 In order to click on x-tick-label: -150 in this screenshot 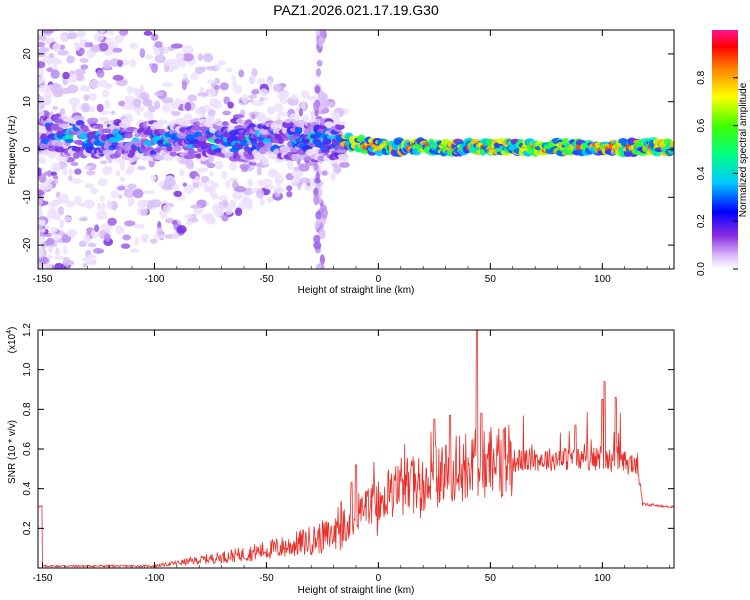, I will do `click(42, 578)`.